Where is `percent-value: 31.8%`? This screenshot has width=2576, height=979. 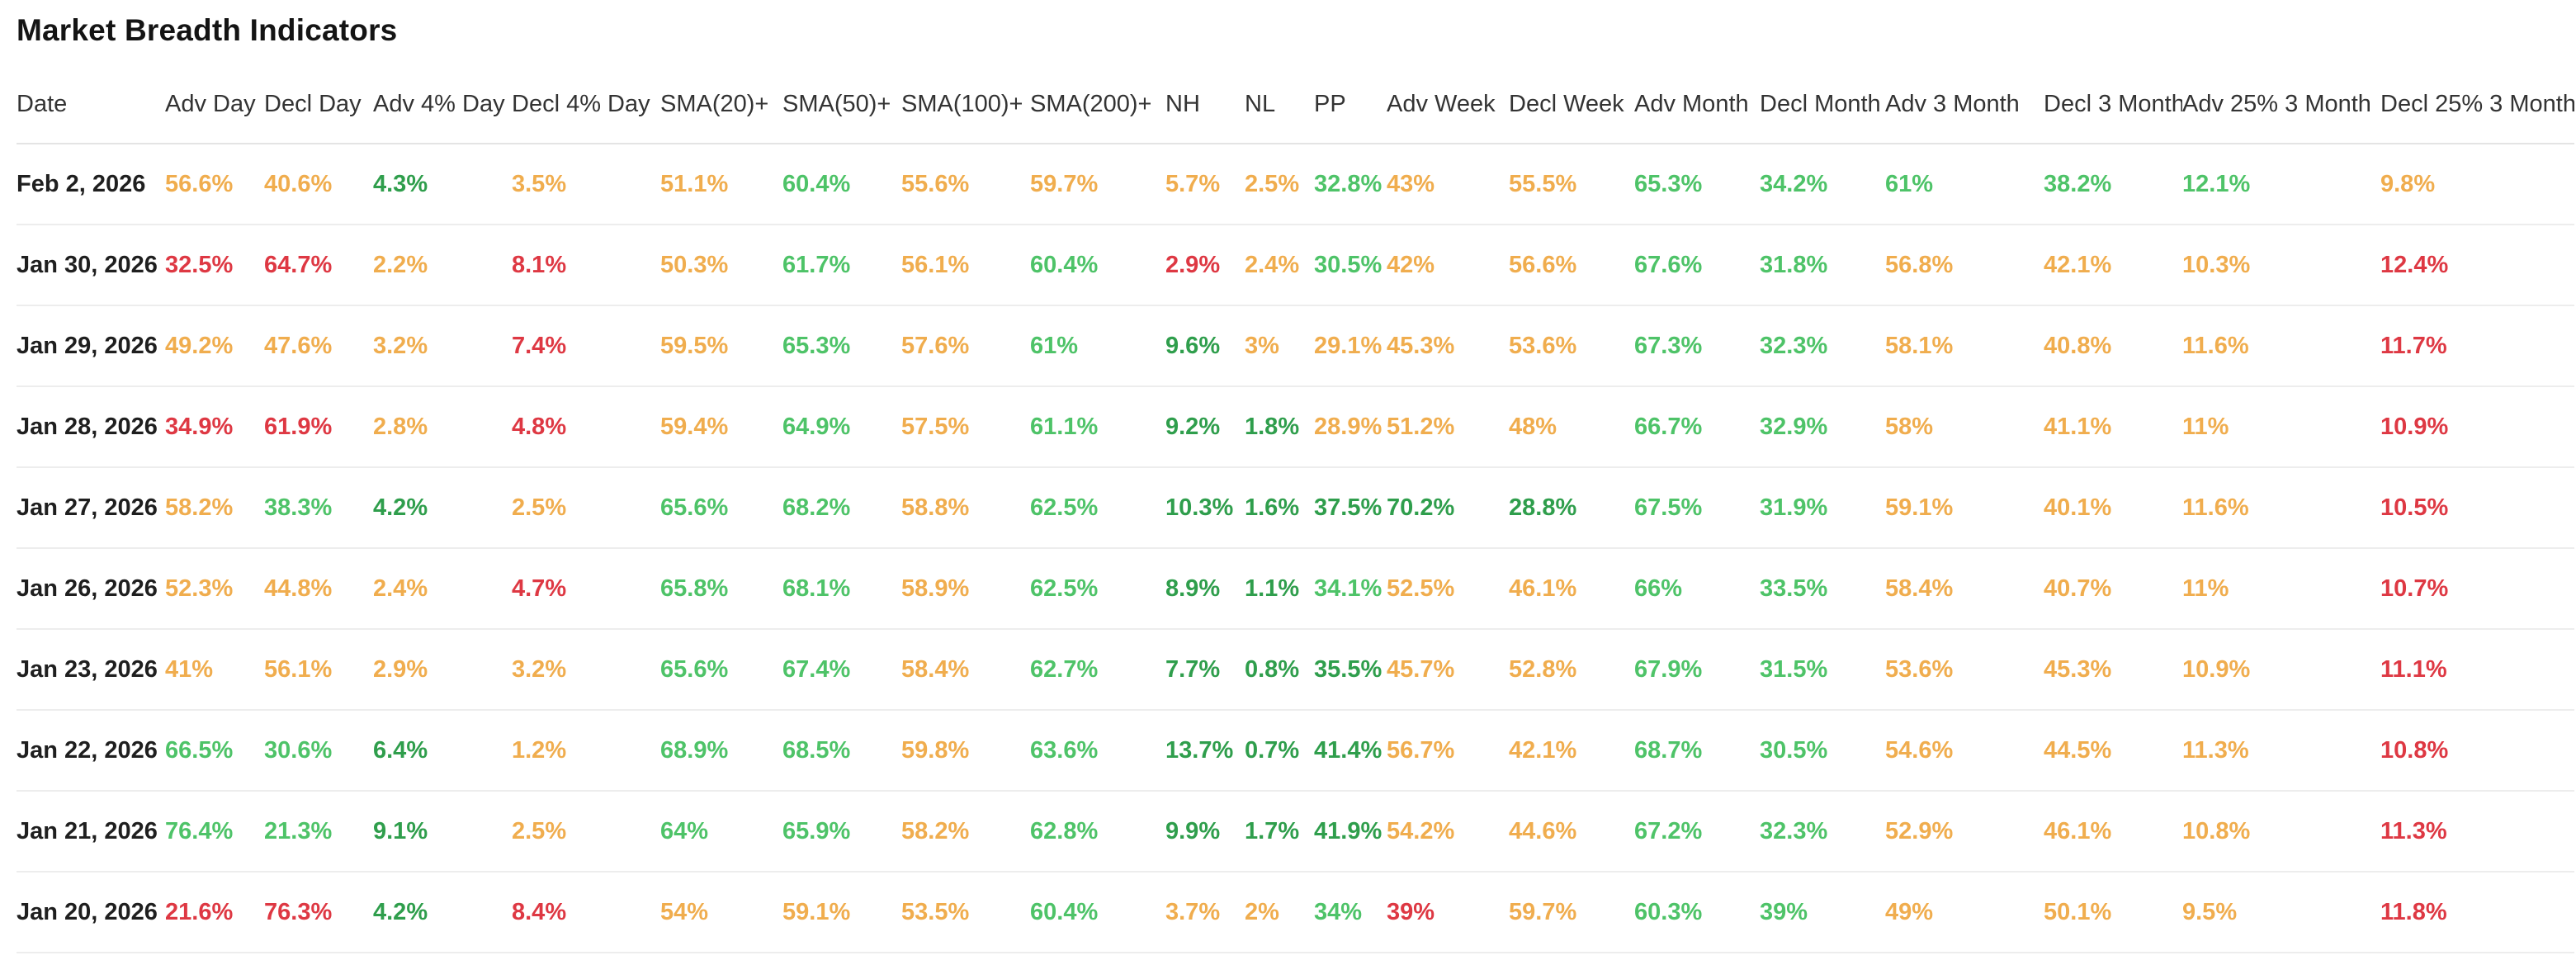
percent-value: 31.8% is located at coordinates (1794, 264).